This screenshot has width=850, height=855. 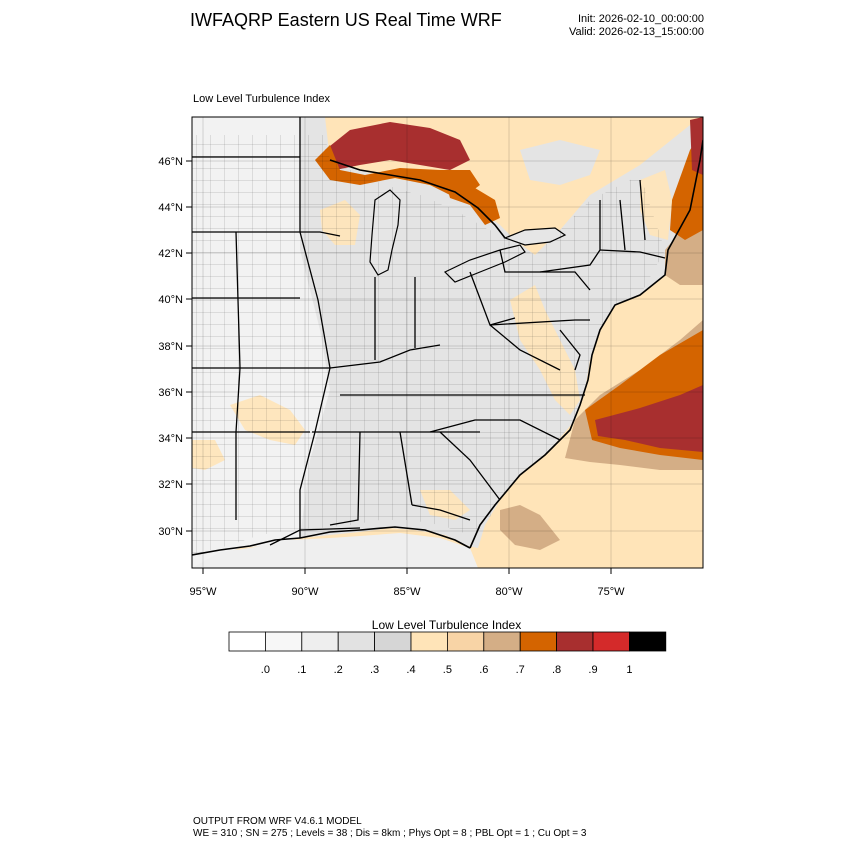 I want to click on colorbar: .0 .1 .2 .3 .4 .5 .6 .7 .8 .9 1, so click(x=447, y=653).